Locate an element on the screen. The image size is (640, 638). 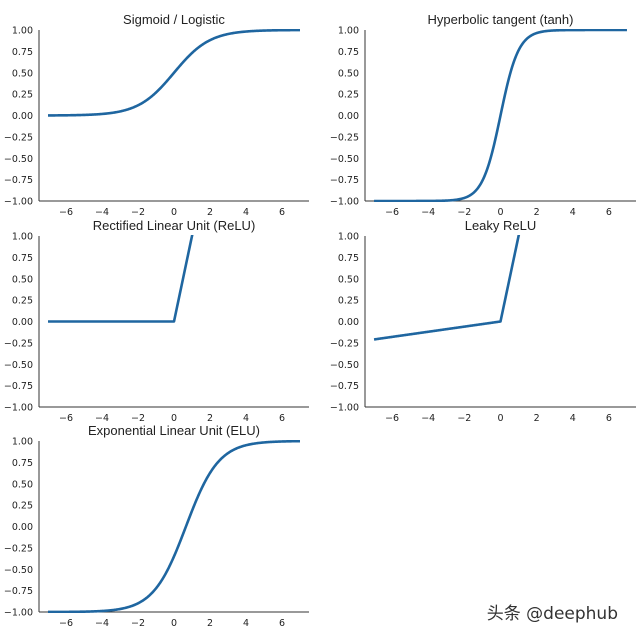
series-line-sigmoid is located at coordinates (174, 73).